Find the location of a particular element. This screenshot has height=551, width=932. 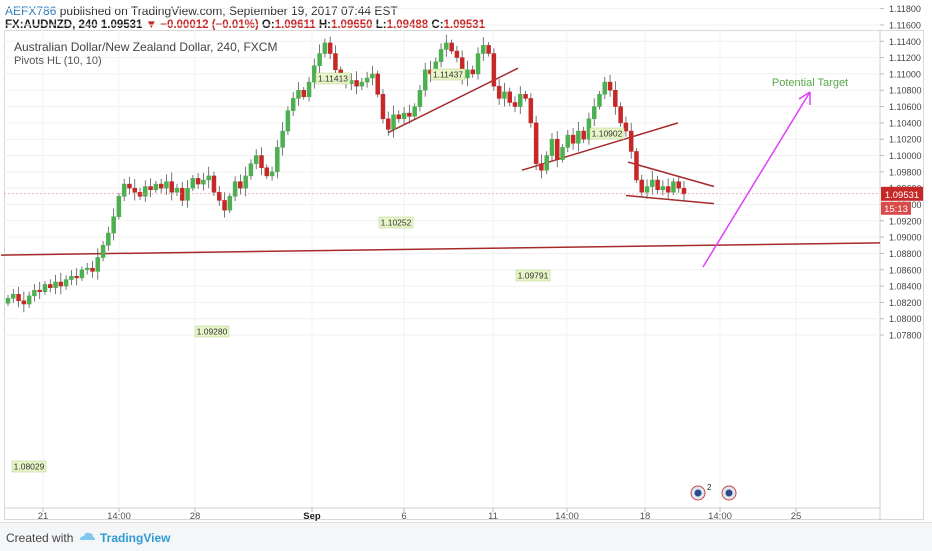

annotation-text: Potential Target is located at coordinates (810, 83).